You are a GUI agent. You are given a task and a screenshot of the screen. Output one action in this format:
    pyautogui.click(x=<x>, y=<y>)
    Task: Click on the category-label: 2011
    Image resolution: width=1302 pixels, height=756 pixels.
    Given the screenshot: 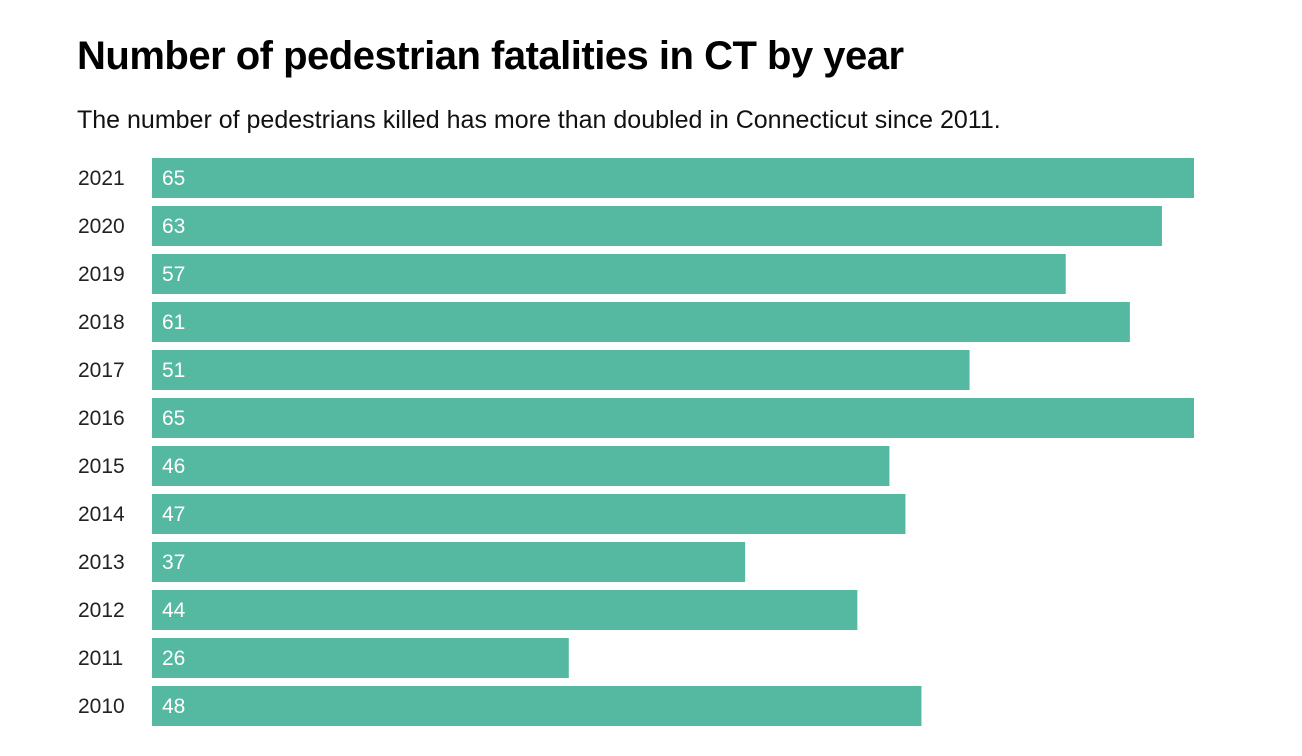 What is the action you would take?
    pyautogui.click(x=100, y=658)
    